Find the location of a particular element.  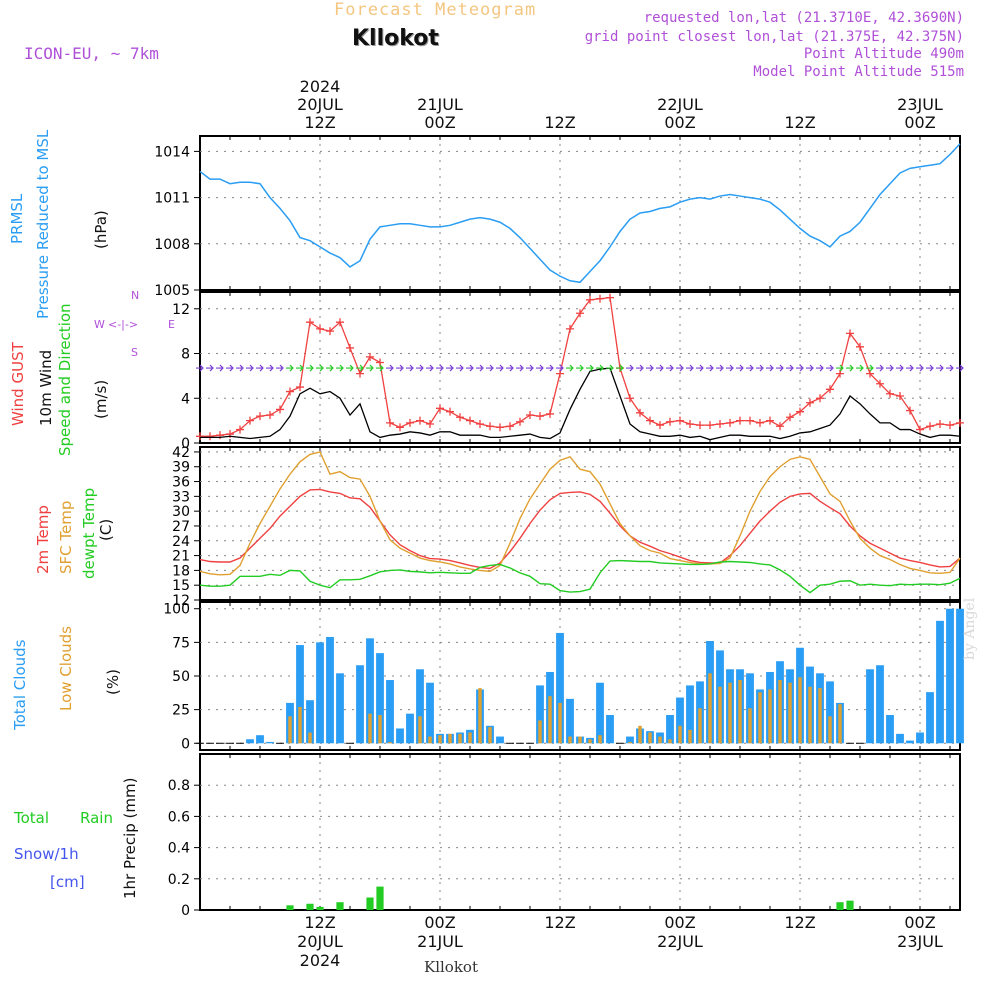

gust-line is located at coordinates (580, 366).